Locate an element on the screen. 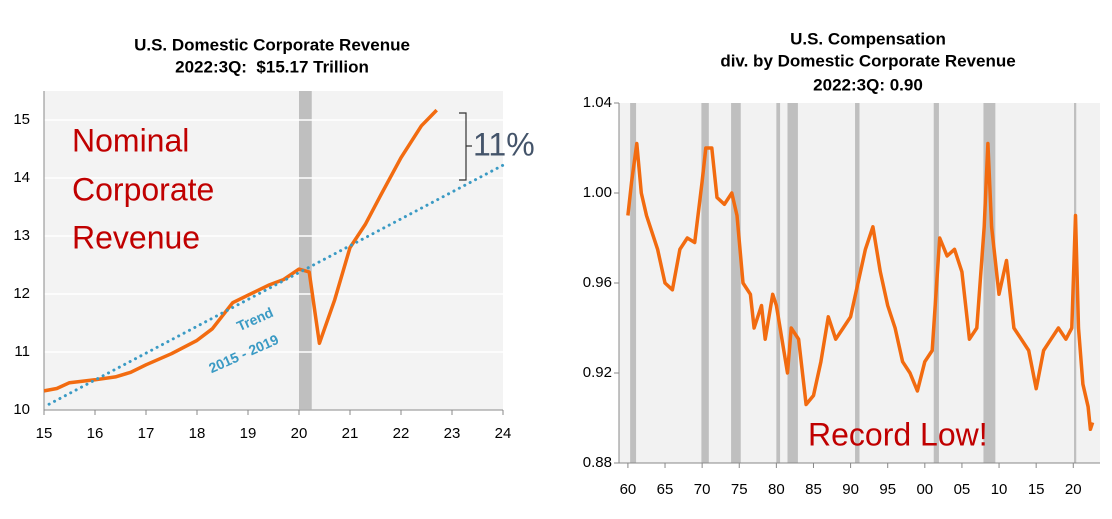 This screenshot has height=519, width=1112. annotation: 11% is located at coordinates (504, 144).